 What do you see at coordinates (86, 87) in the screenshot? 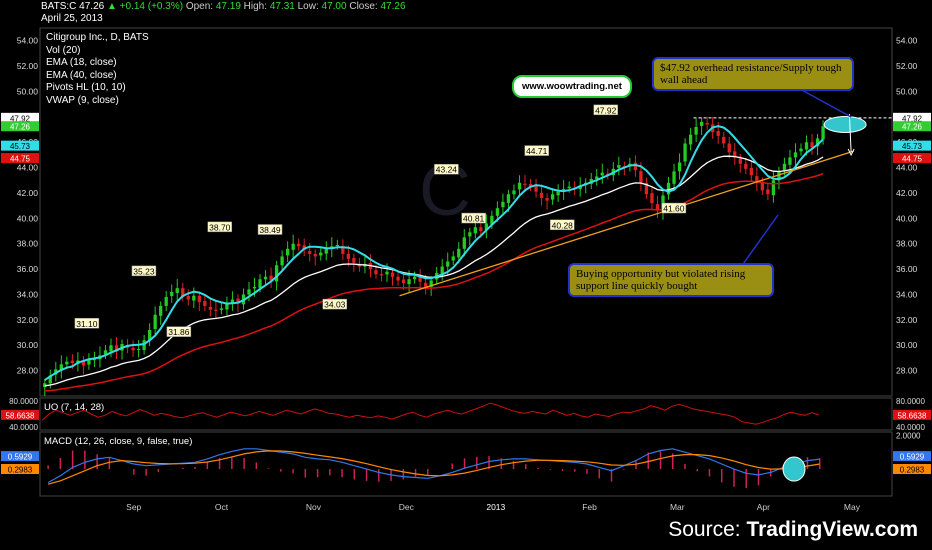
I see `legend-item-pivots: Pivots HL (10, 10)` at bounding box center [86, 87].